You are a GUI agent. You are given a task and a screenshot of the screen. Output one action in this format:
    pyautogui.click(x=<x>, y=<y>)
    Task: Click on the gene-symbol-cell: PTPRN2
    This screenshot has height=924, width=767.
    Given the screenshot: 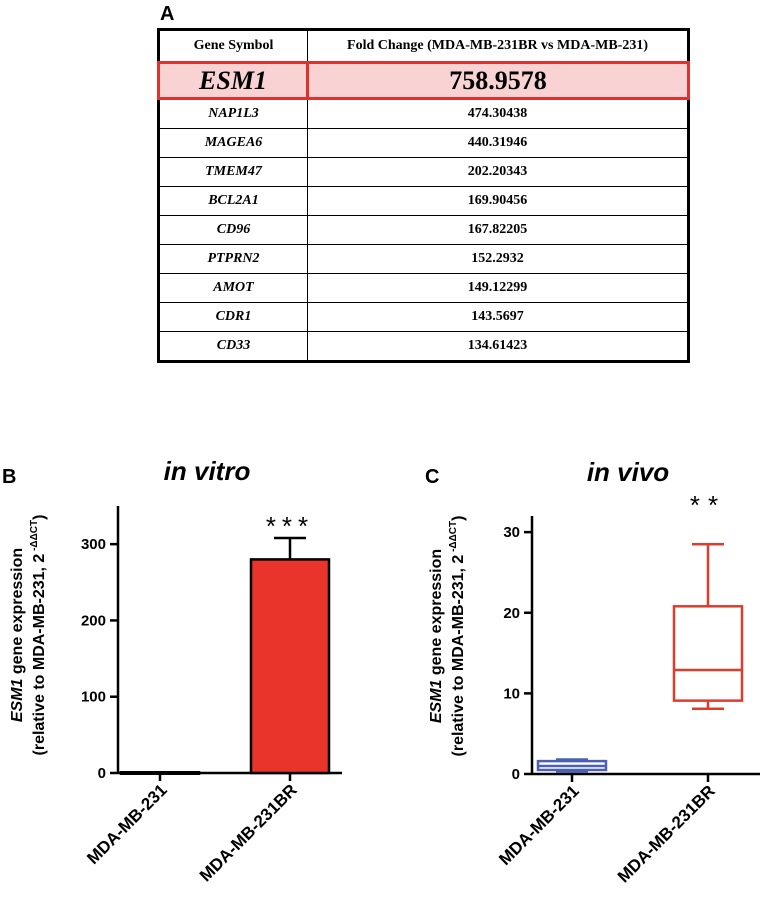 What is the action you would take?
    pyautogui.click(x=233, y=259)
    